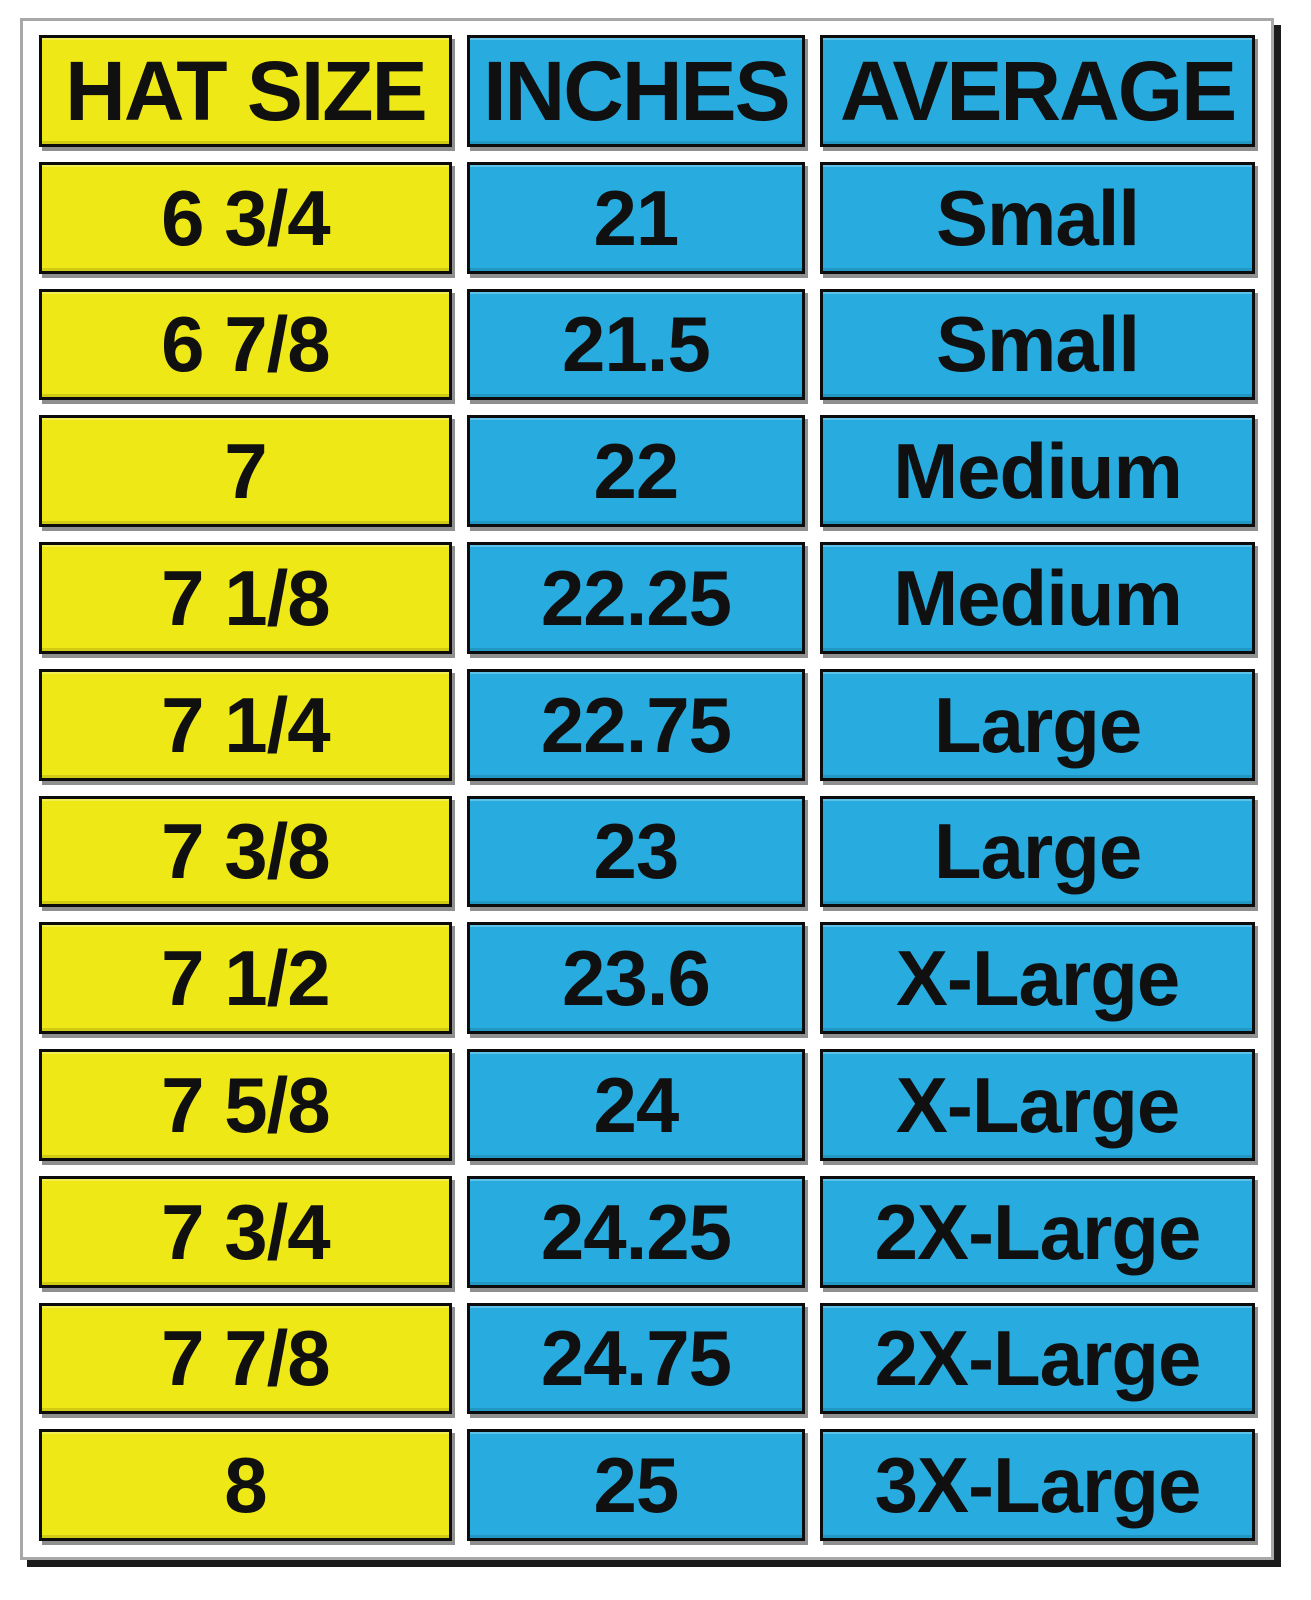  What do you see at coordinates (636, 1105) in the screenshot?
I see `cell-inches: 24` at bounding box center [636, 1105].